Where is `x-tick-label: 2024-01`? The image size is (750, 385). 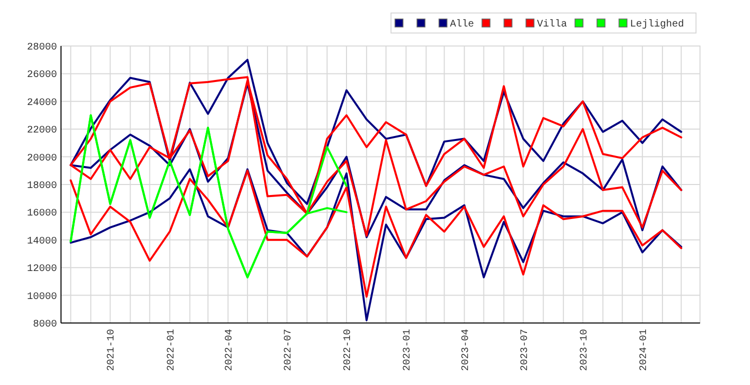 x-tick-label: 2024-01 is located at coordinates (644, 350).